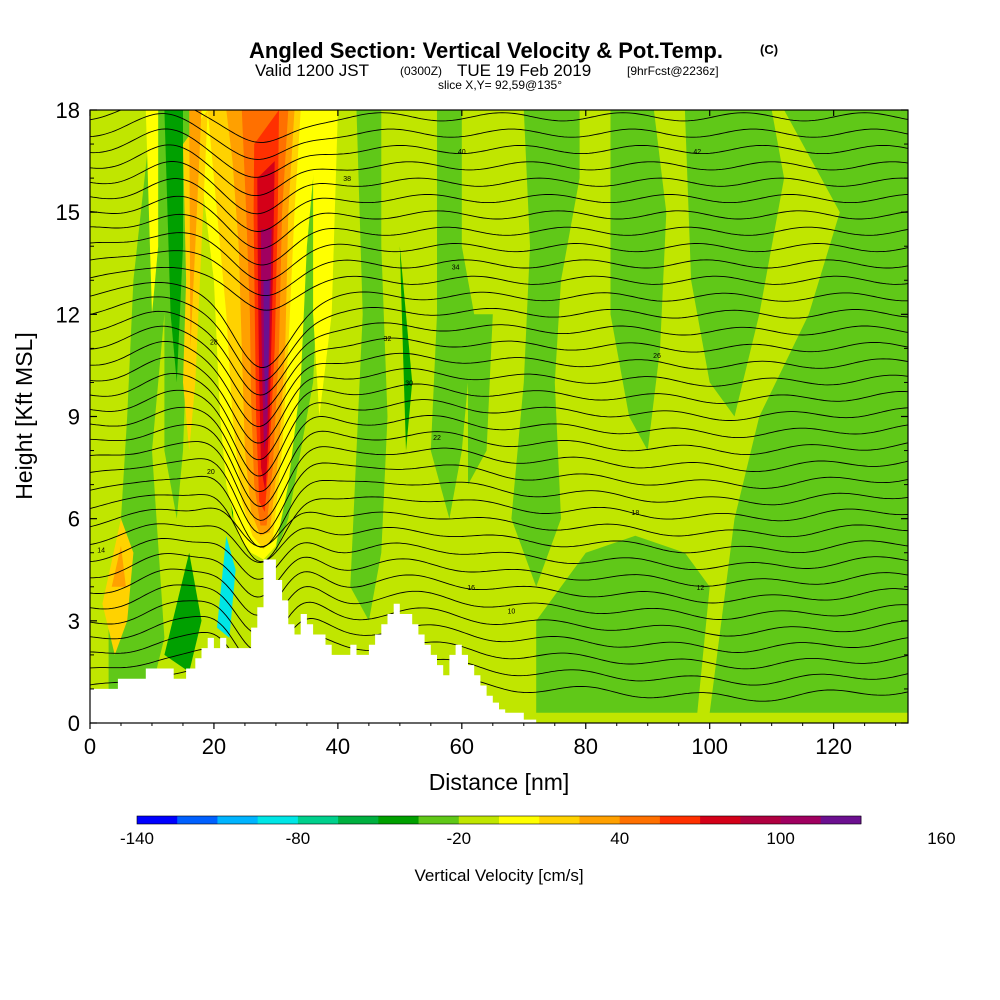  Describe the element at coordinates (619, 838) in the screenshot. I see `colorbar-tick-label: 40` at that location.